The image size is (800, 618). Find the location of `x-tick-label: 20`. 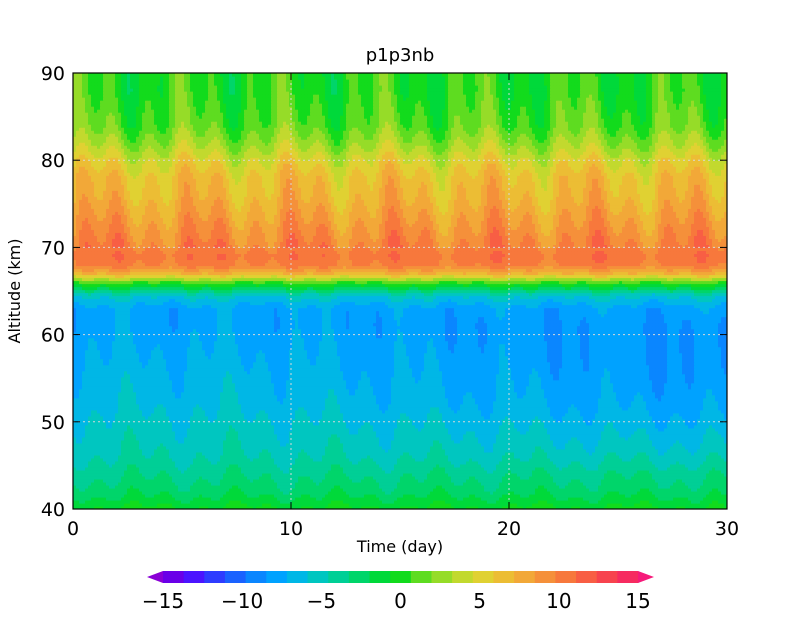

x-tick-label: 20 is located at coordinates (509, 529).